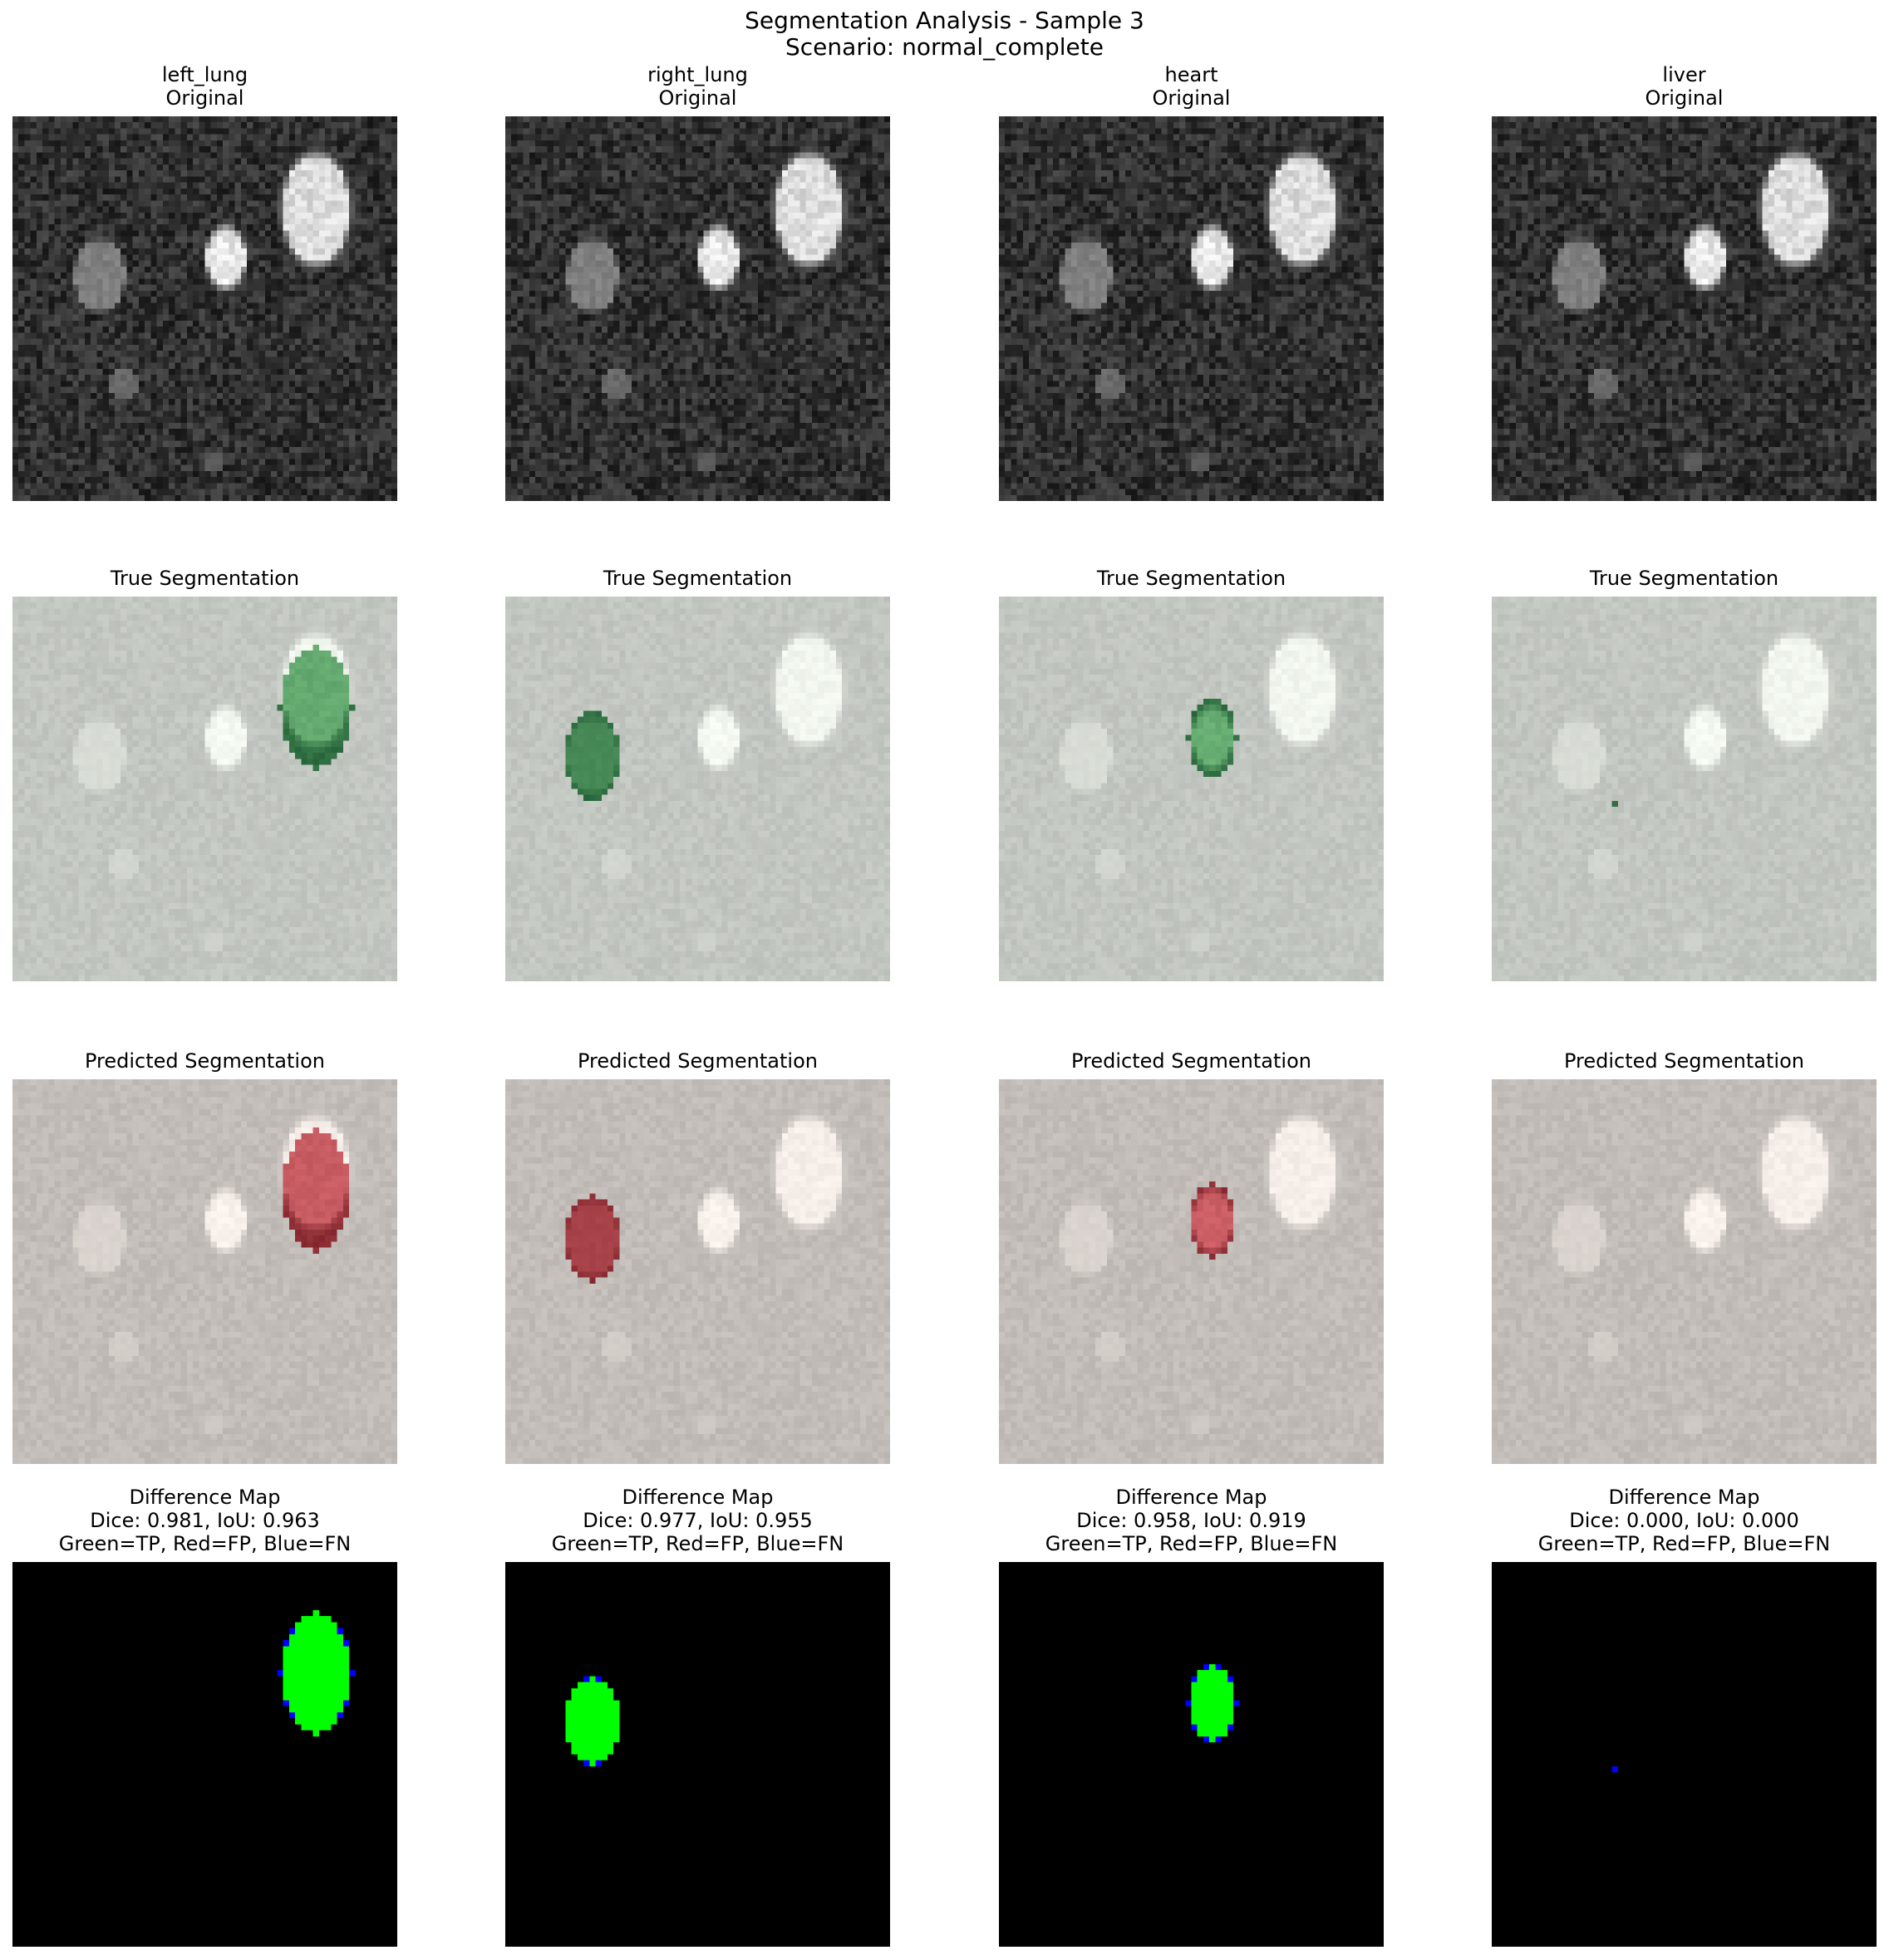 This screenshot has height=1960, width=1889. I want to click on true-seg-image-heart, so click(1191, 789).